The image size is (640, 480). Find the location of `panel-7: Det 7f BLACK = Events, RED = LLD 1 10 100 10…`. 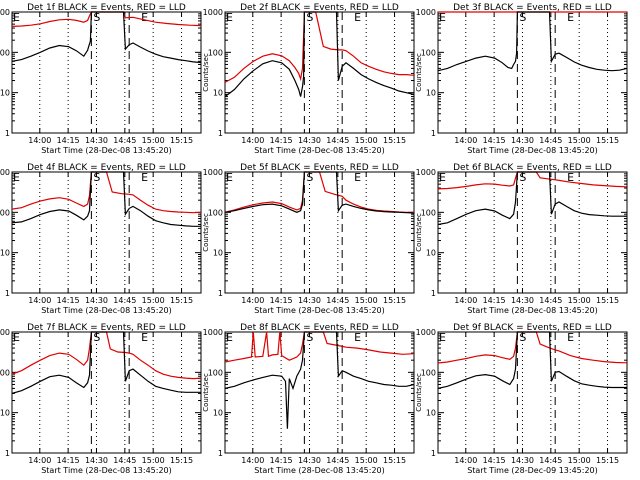

panel-7: Det 7f BLACK = Events, RED = LLD 1 10 100 10… is located at coordinates (101, 399).